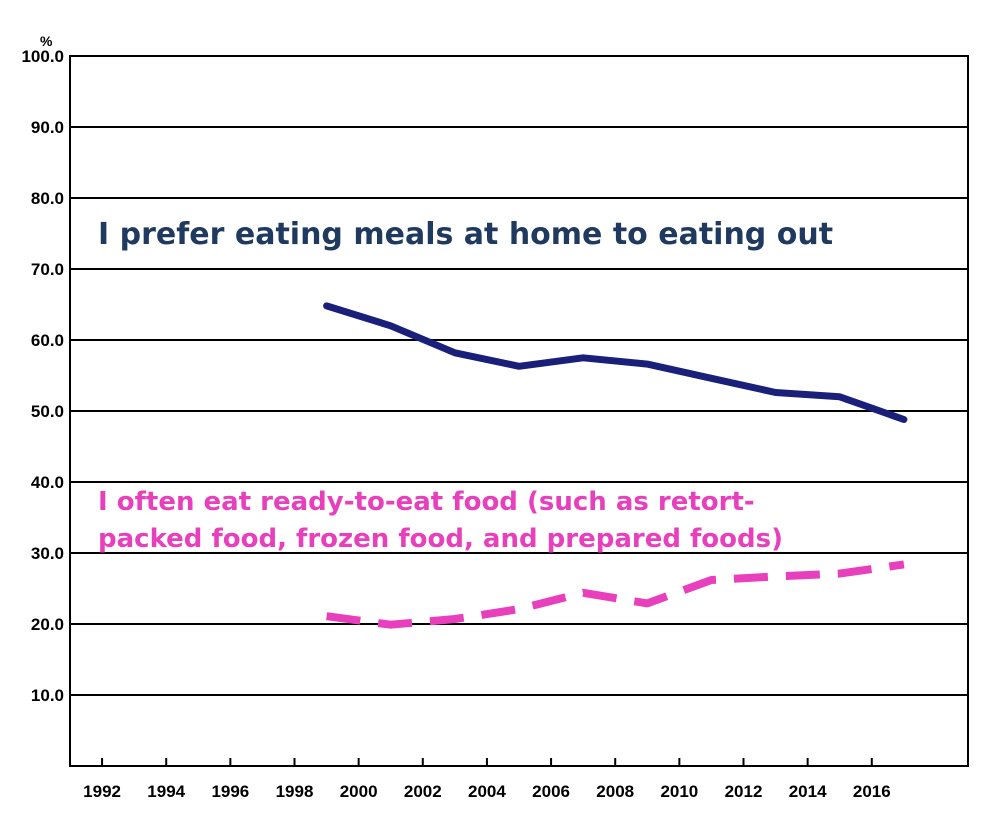 The width and height of the screenshot is (1006, 817). I want to click on y-tick-label: 50.0, so click(47, 411).